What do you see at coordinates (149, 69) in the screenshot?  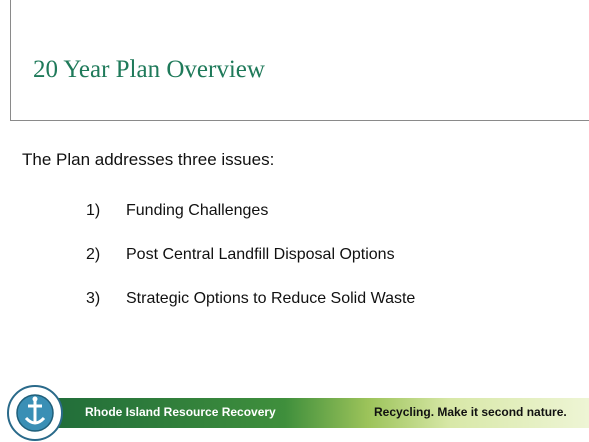 I see `slide-title: 20 Year Plan Overview` at bounding box center [149, 69].